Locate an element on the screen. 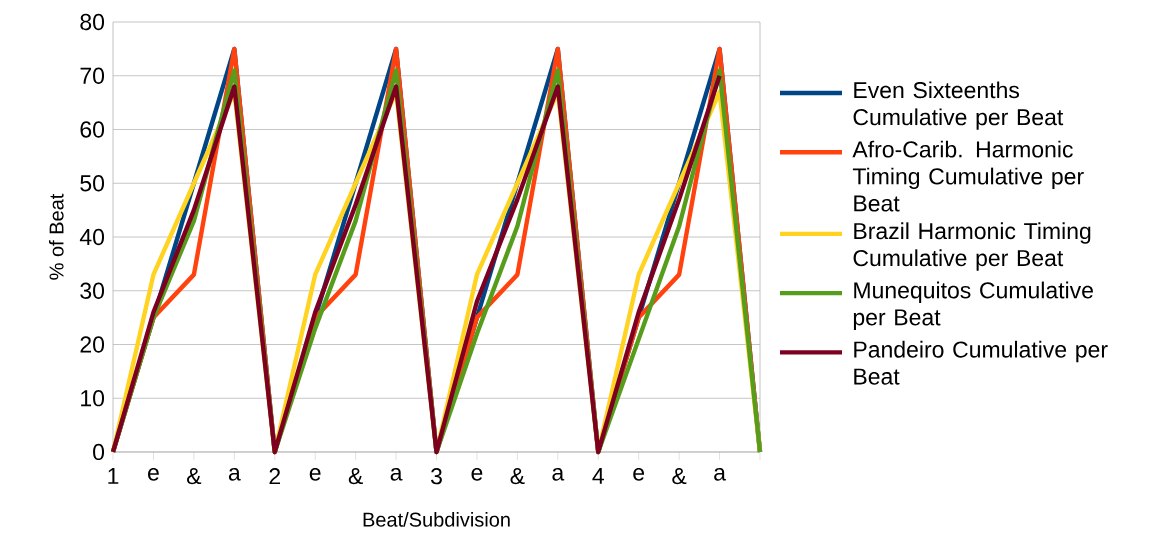 This screenshot has width=1155, height=545. x-tick-label: 4 is located at coordinates (598, 476).